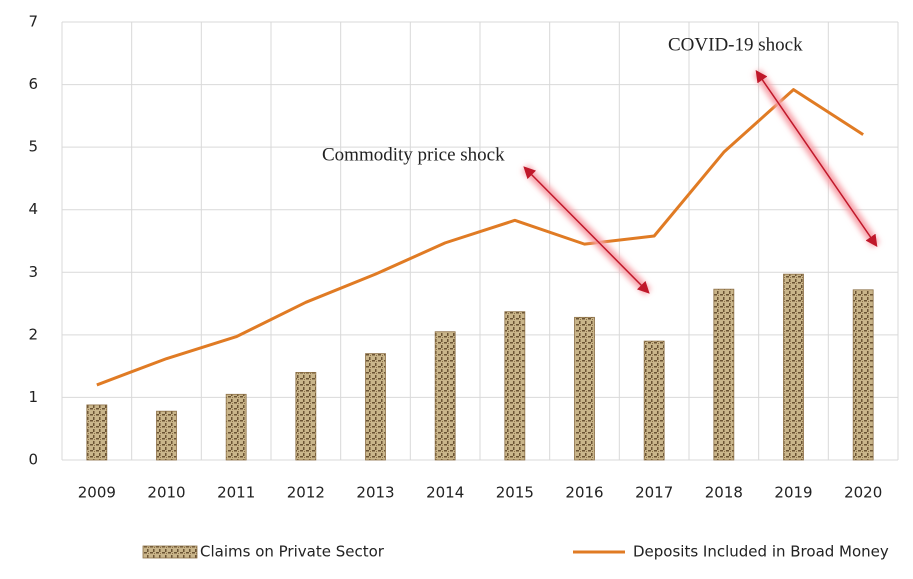 The width and height of the screenshot is (913, 579). I want to click on y-tick-label: 3, so click(33, 272).